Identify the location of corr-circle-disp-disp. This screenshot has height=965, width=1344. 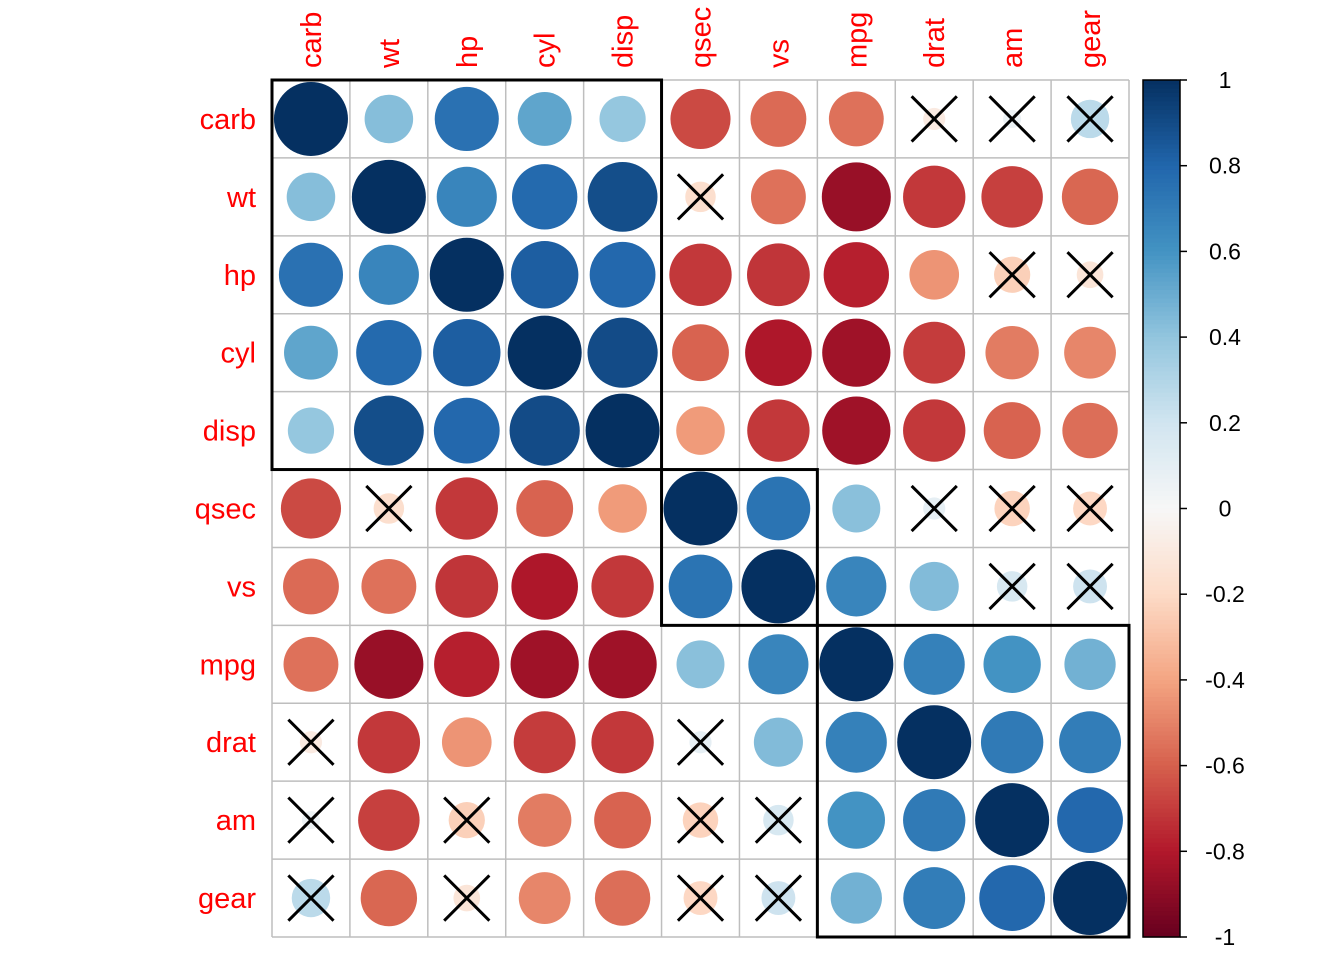
(622, 430).